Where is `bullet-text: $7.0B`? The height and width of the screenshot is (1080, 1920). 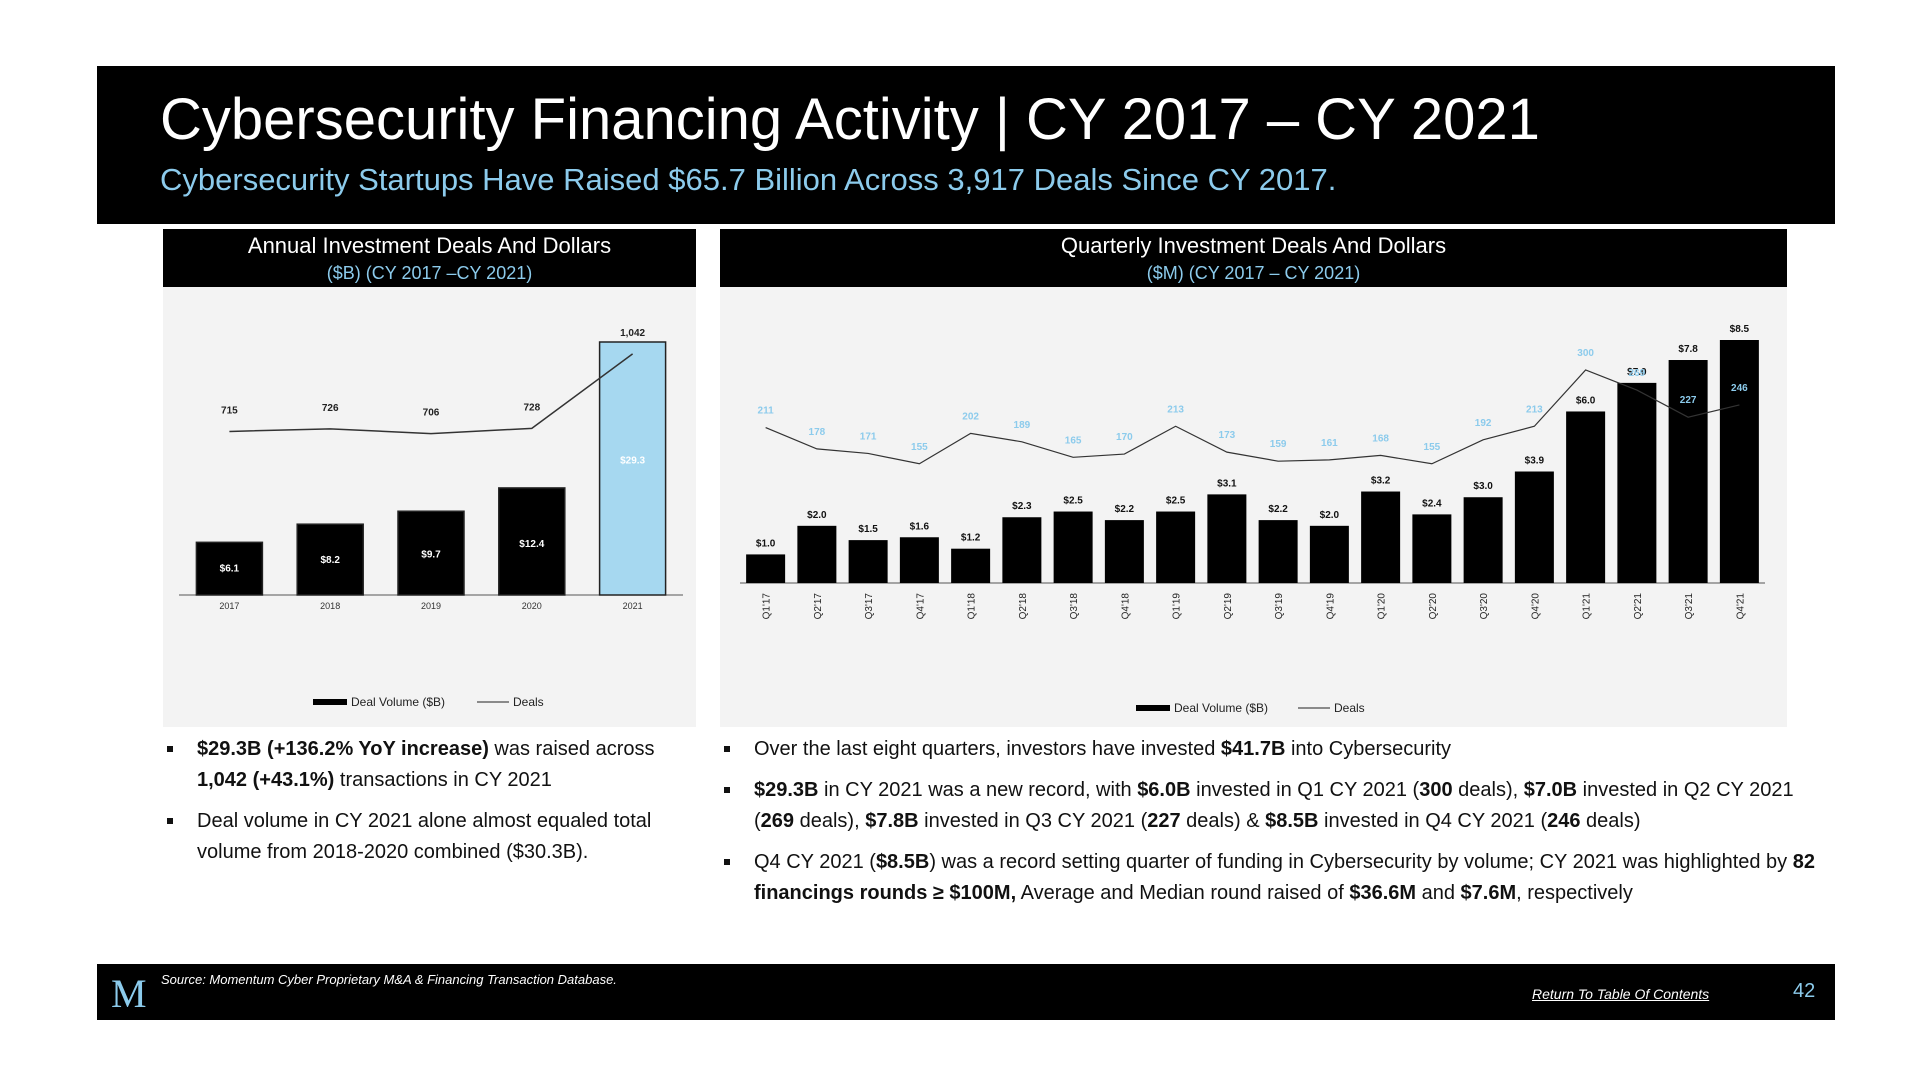 bullet-text: $7.0B is located at coordinates (1550, 790).